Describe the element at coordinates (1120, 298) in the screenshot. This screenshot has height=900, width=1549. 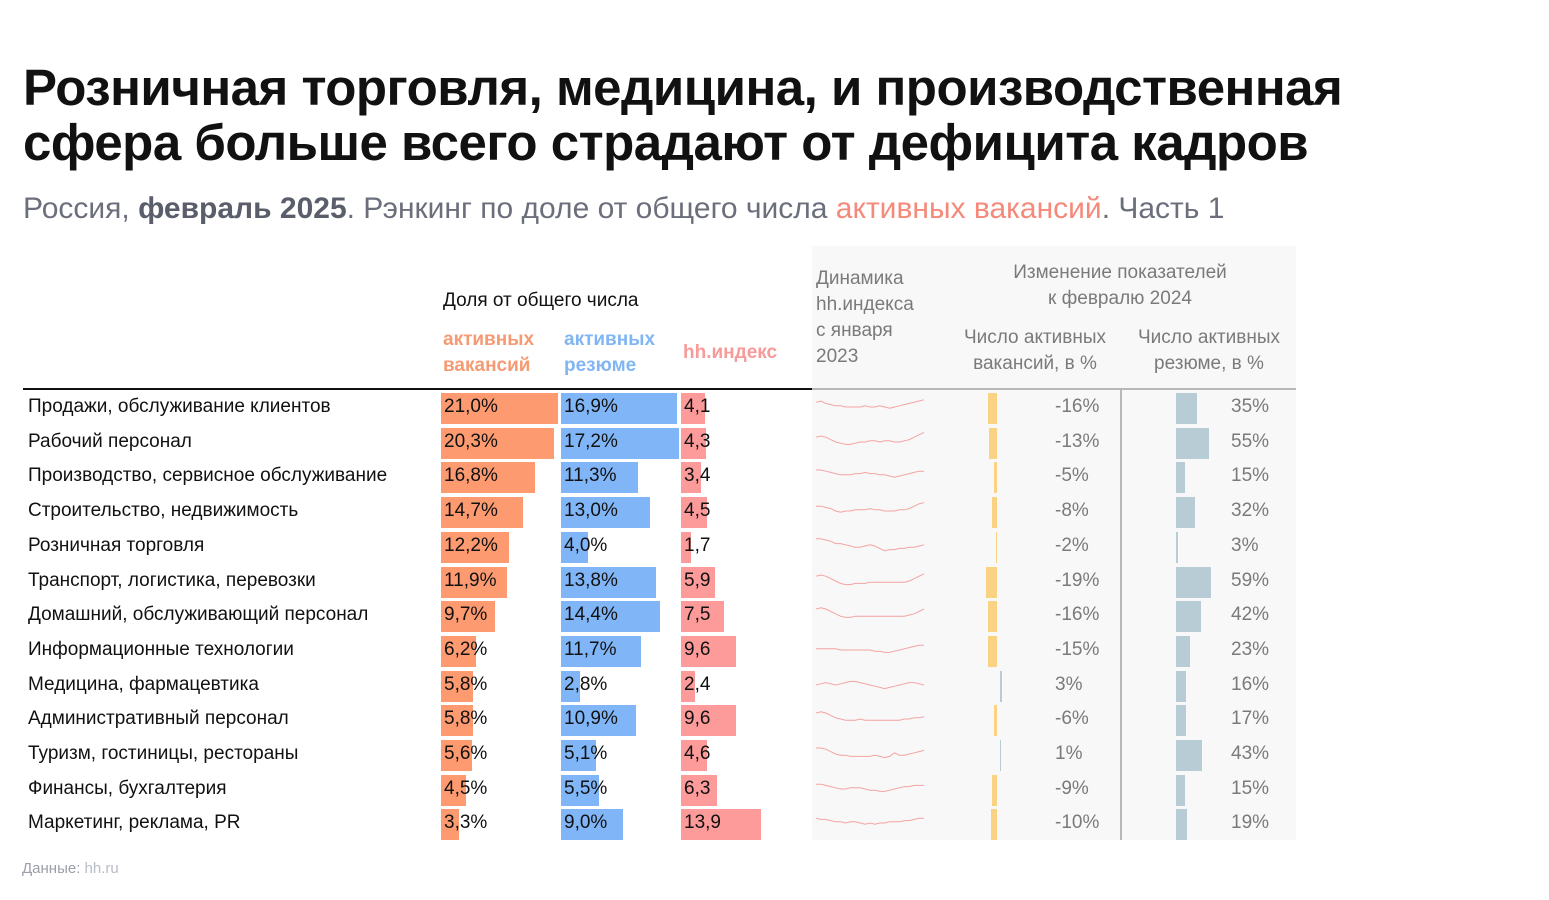
I see `change-header-line2: к февралю 2024` at that location.